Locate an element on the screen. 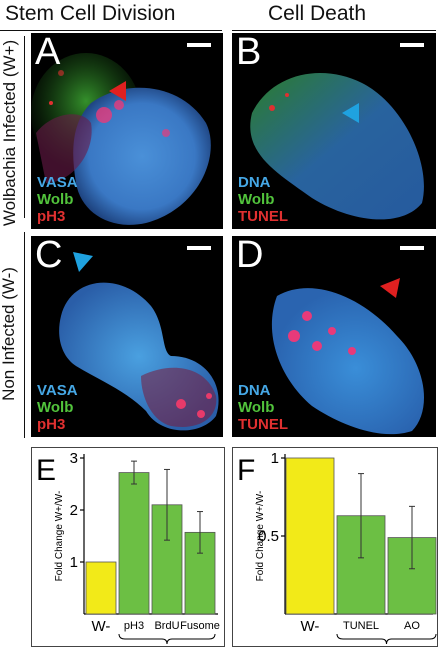 The height and width of the screenshot is (651, 438). panel-c-image is located at coordinates (139, 356).